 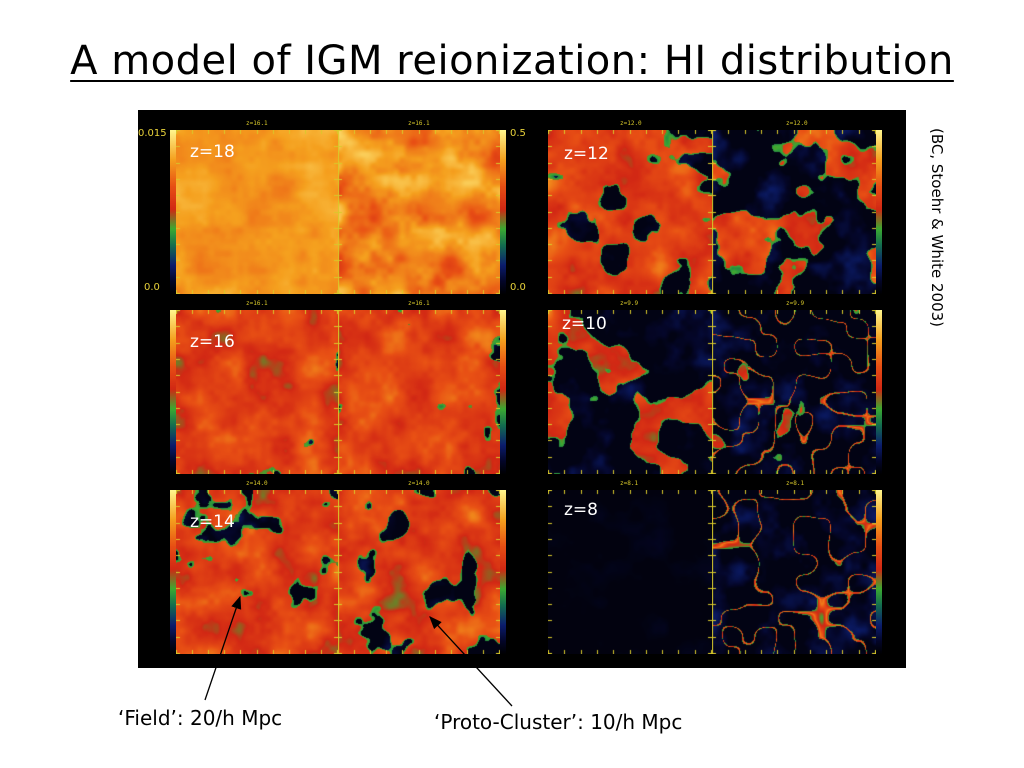 What do you see at coordinates (212, 342) in the screenshot?
I see `z-label: z=16` at bounding box center [212, 342].